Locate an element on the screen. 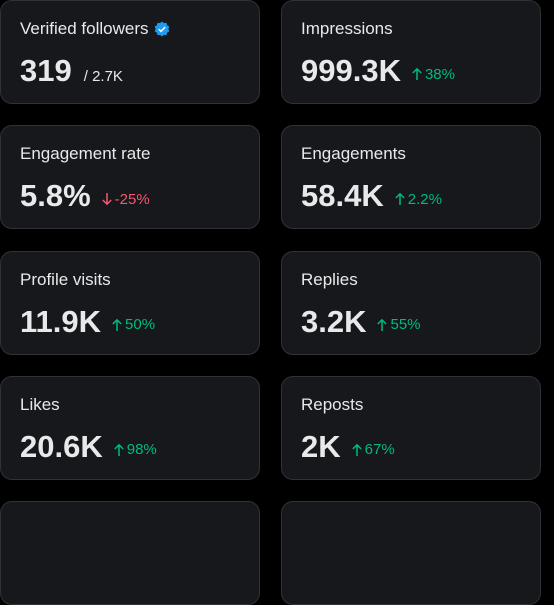  card-label: Likes is located at coordinates (40, 404).